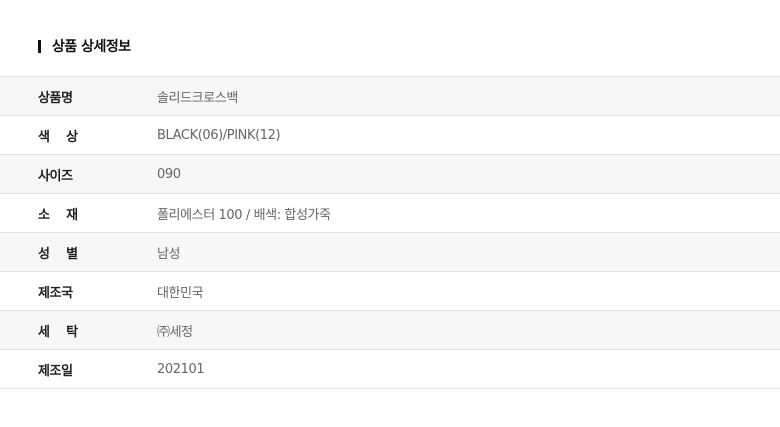 Image resolution: width=780 pixels, height=427 pixels. Describe the element at coordinates (180, 293) in the screenshot. I see `row-value: 대한민국` at that location.